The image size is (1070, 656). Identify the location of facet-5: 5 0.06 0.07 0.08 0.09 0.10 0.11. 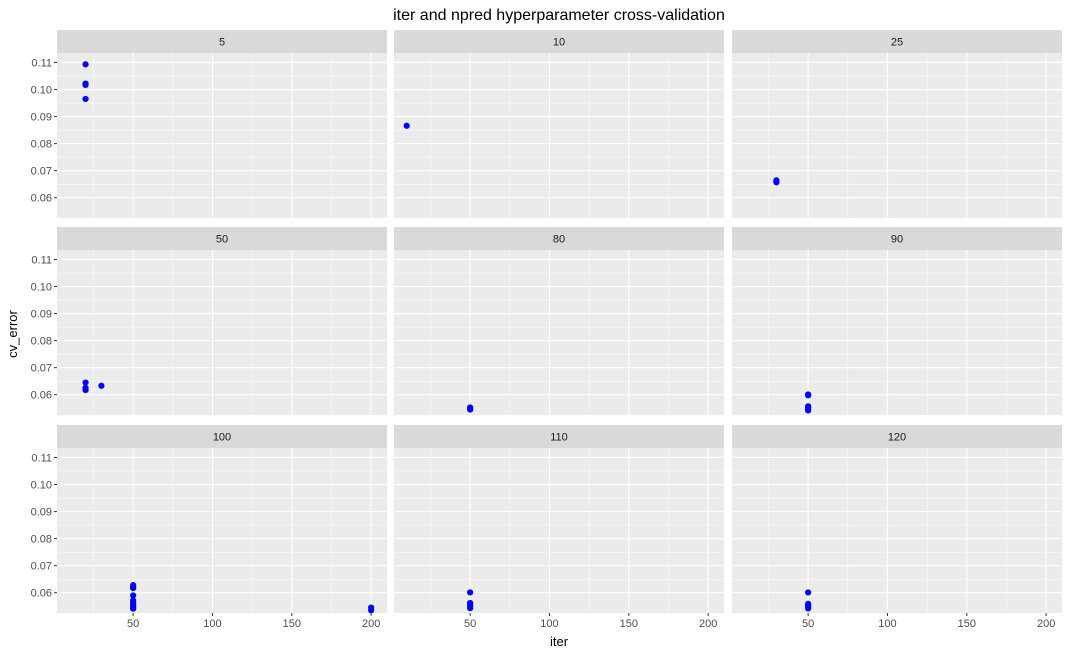
(209, 124).